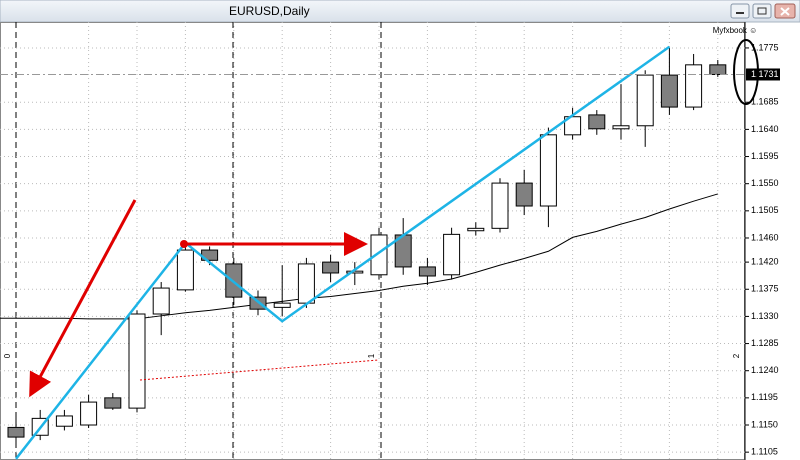 Image resolution: width=800 pixels, height=460 pixels. Describe the element at coordinates (764, 424) in the screenshot. I see `y-tick-label: 1.1150` at that location.